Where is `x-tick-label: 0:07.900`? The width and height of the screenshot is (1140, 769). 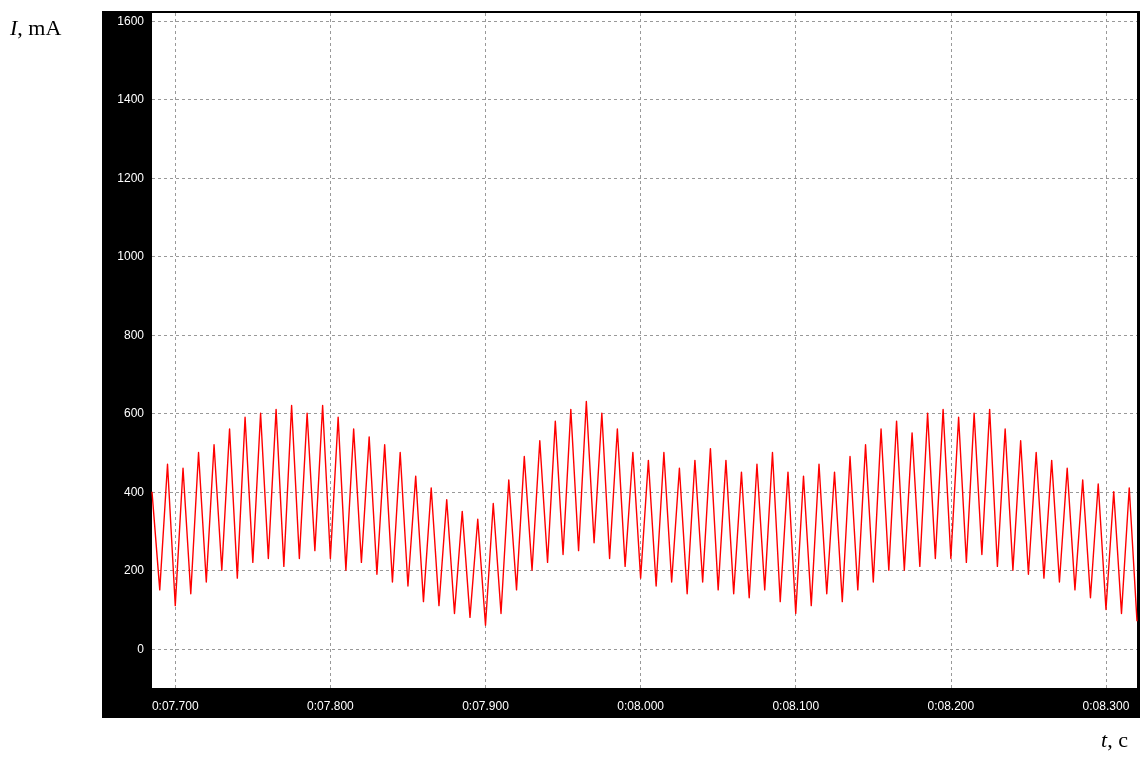
x-tick-label: 0:07.900 is located at coordinates (486, 706).